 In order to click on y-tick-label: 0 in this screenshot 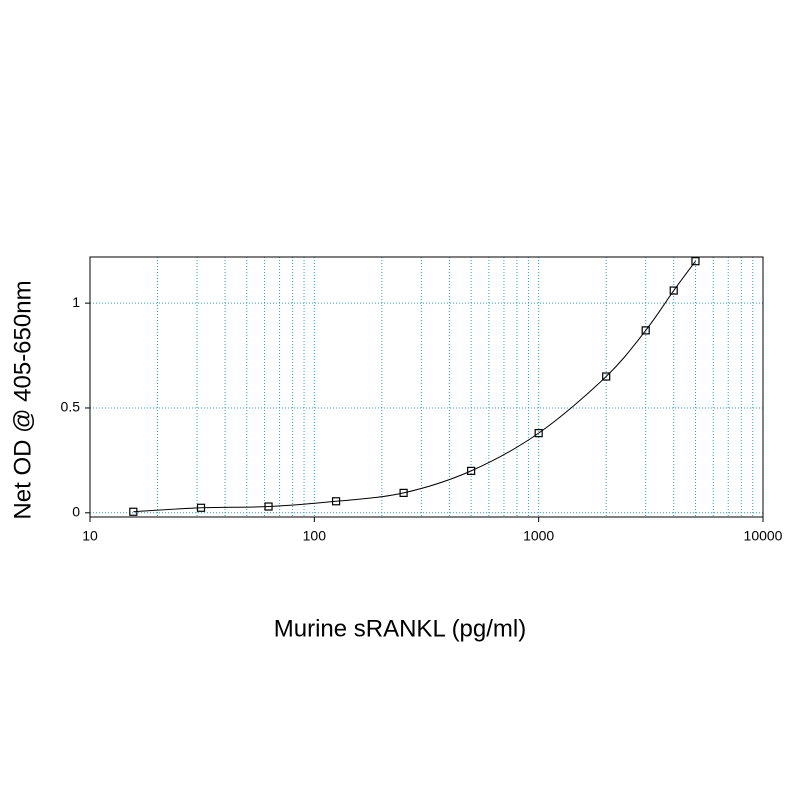, I will do `click(76, 512)`.